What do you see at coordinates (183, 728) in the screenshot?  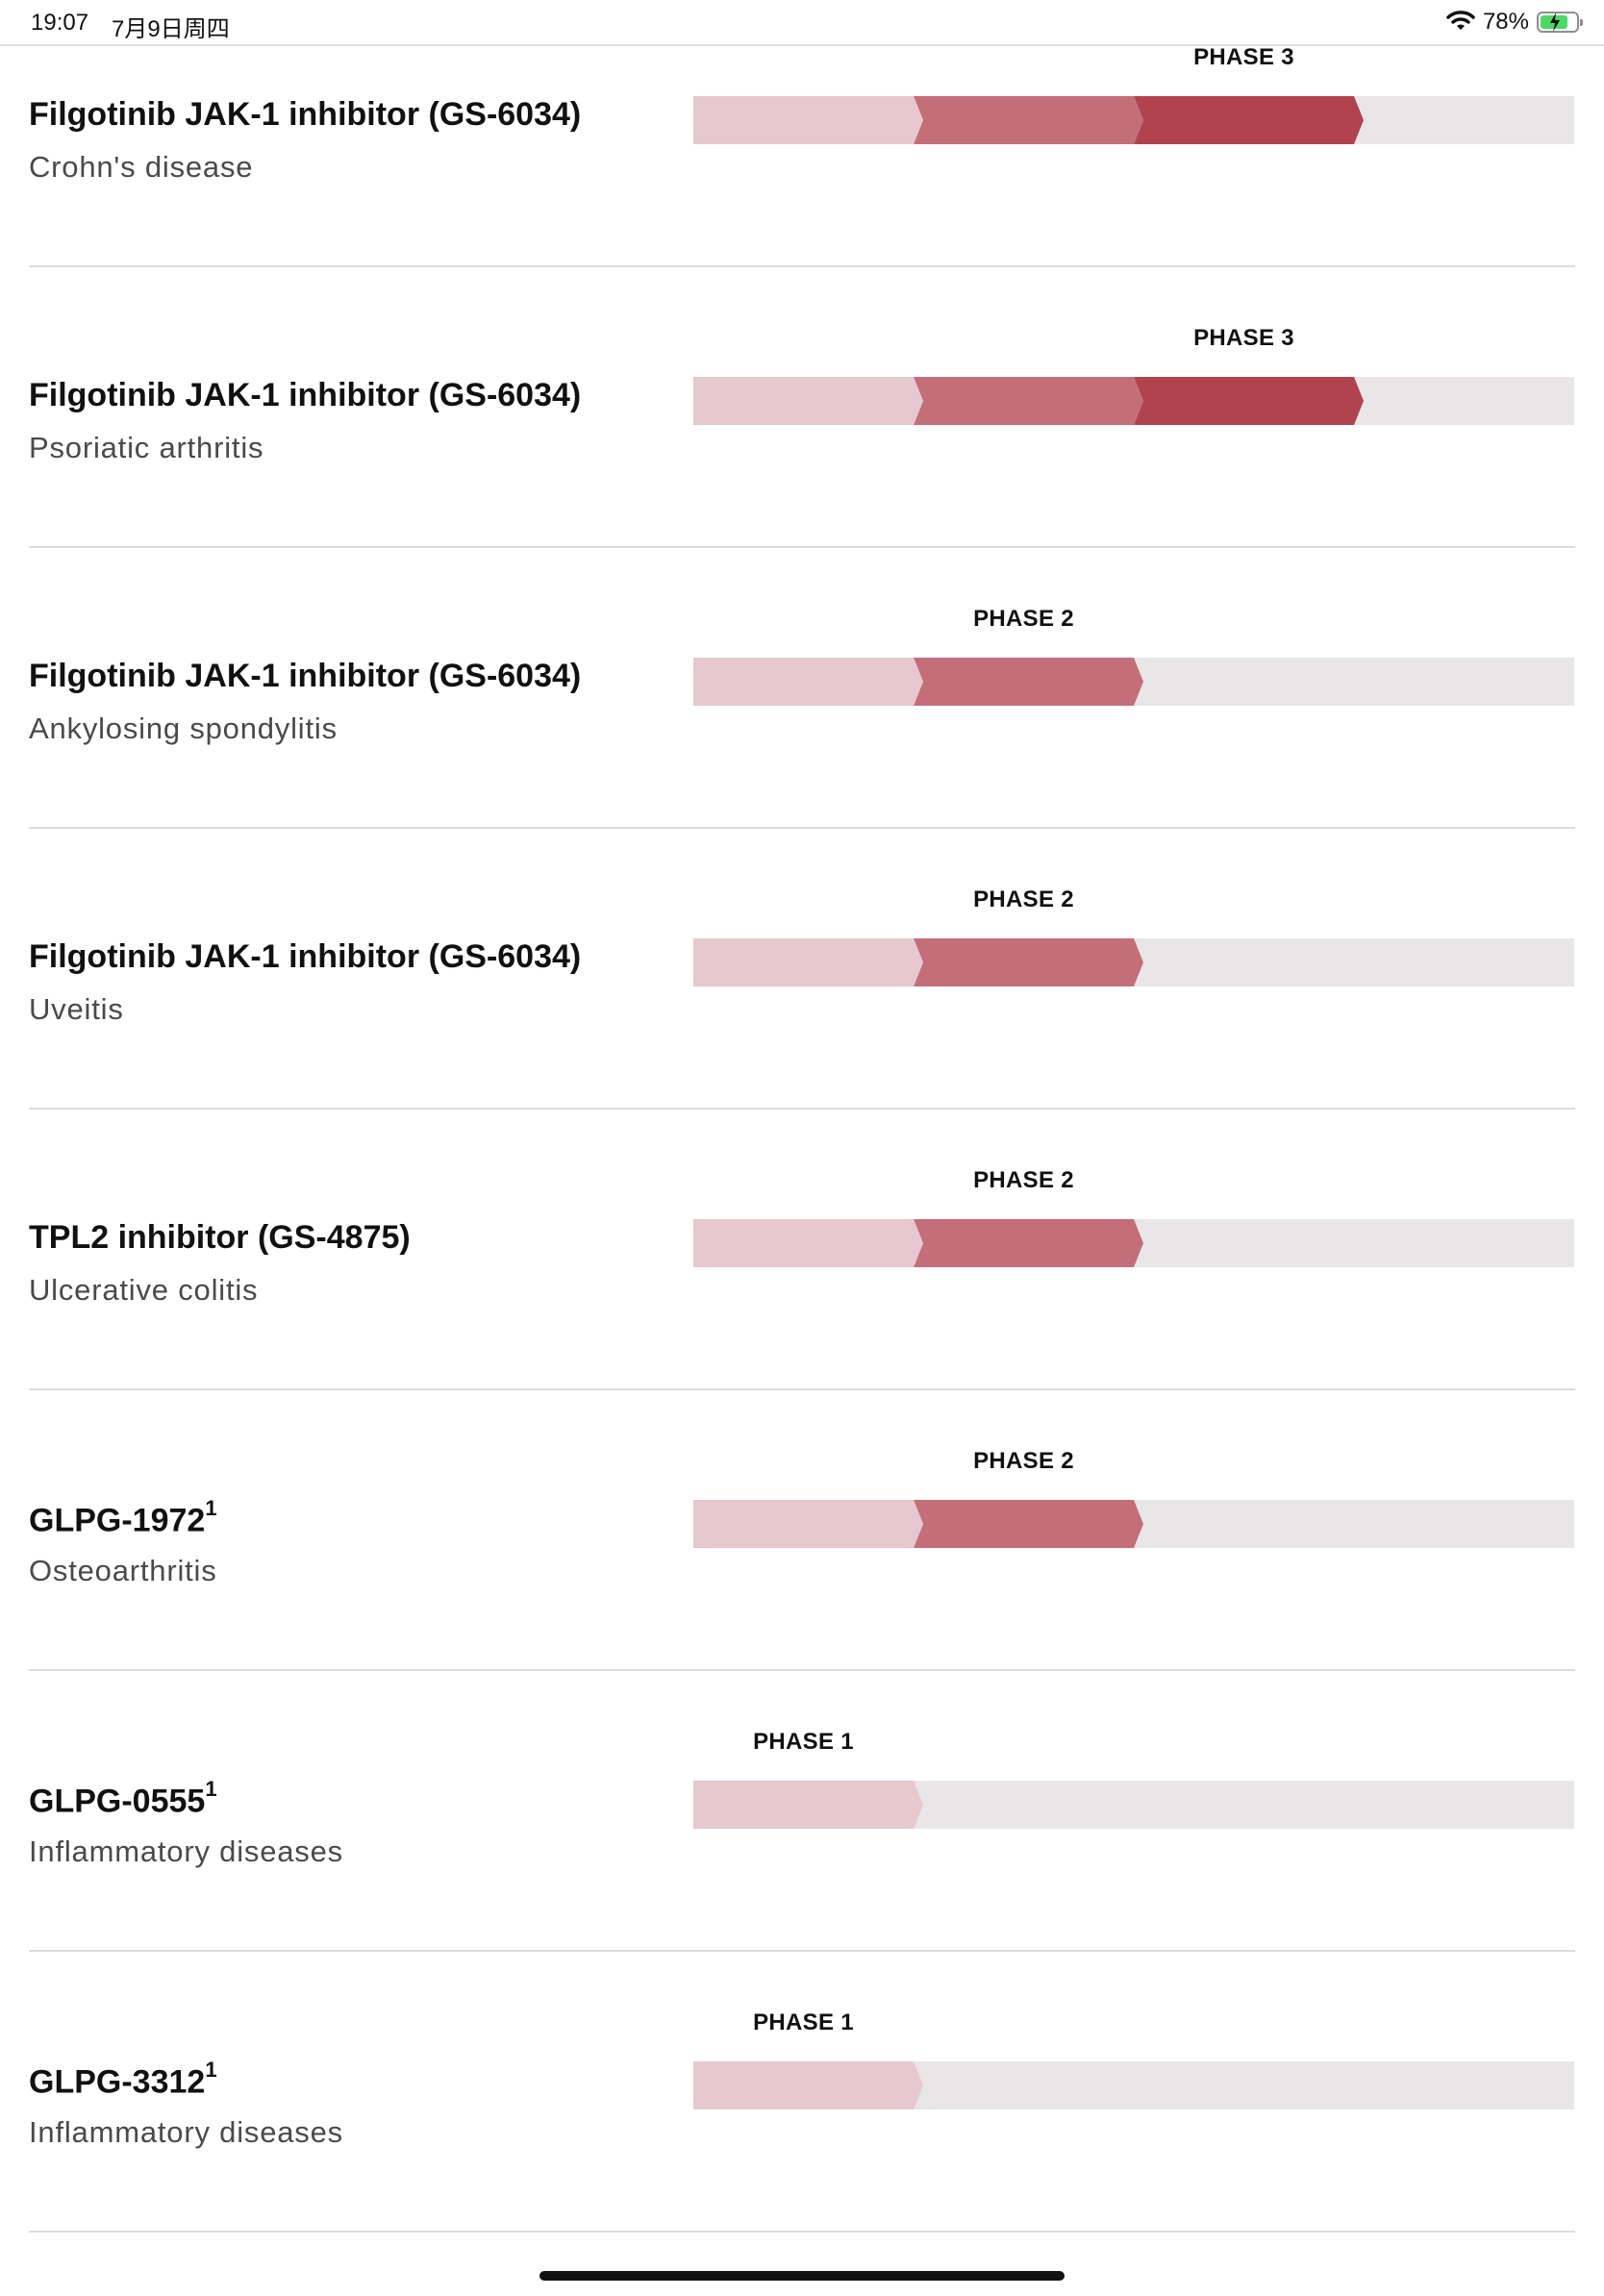 I see `indication: Ankylosing spondylitis` at bounding box center [183, 728].